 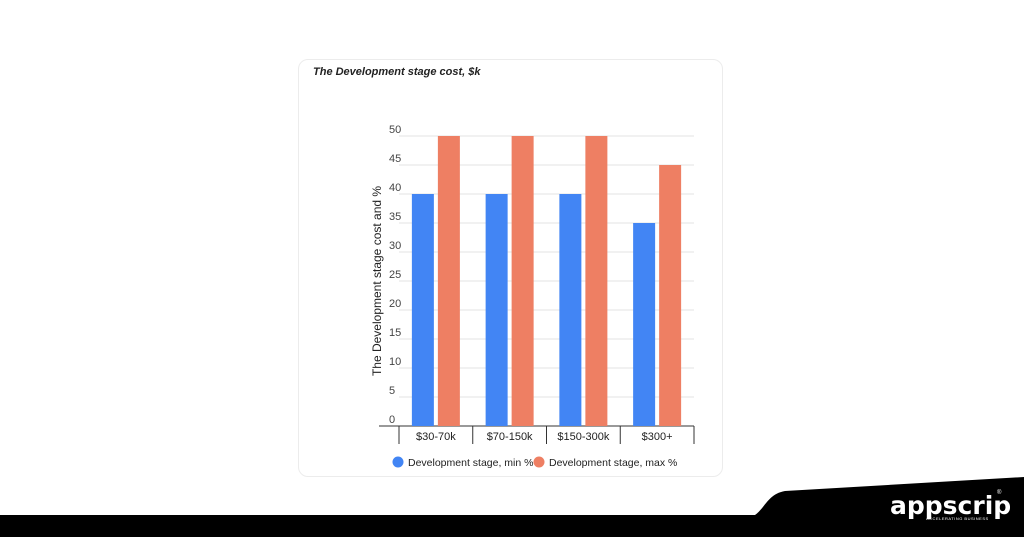 I want to click on y-tick-label: 5, so click(x=392, y=391).